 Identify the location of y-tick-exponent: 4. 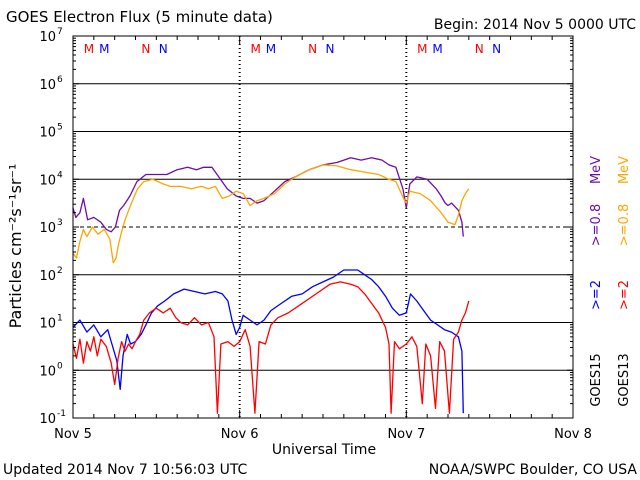
(60, 175).